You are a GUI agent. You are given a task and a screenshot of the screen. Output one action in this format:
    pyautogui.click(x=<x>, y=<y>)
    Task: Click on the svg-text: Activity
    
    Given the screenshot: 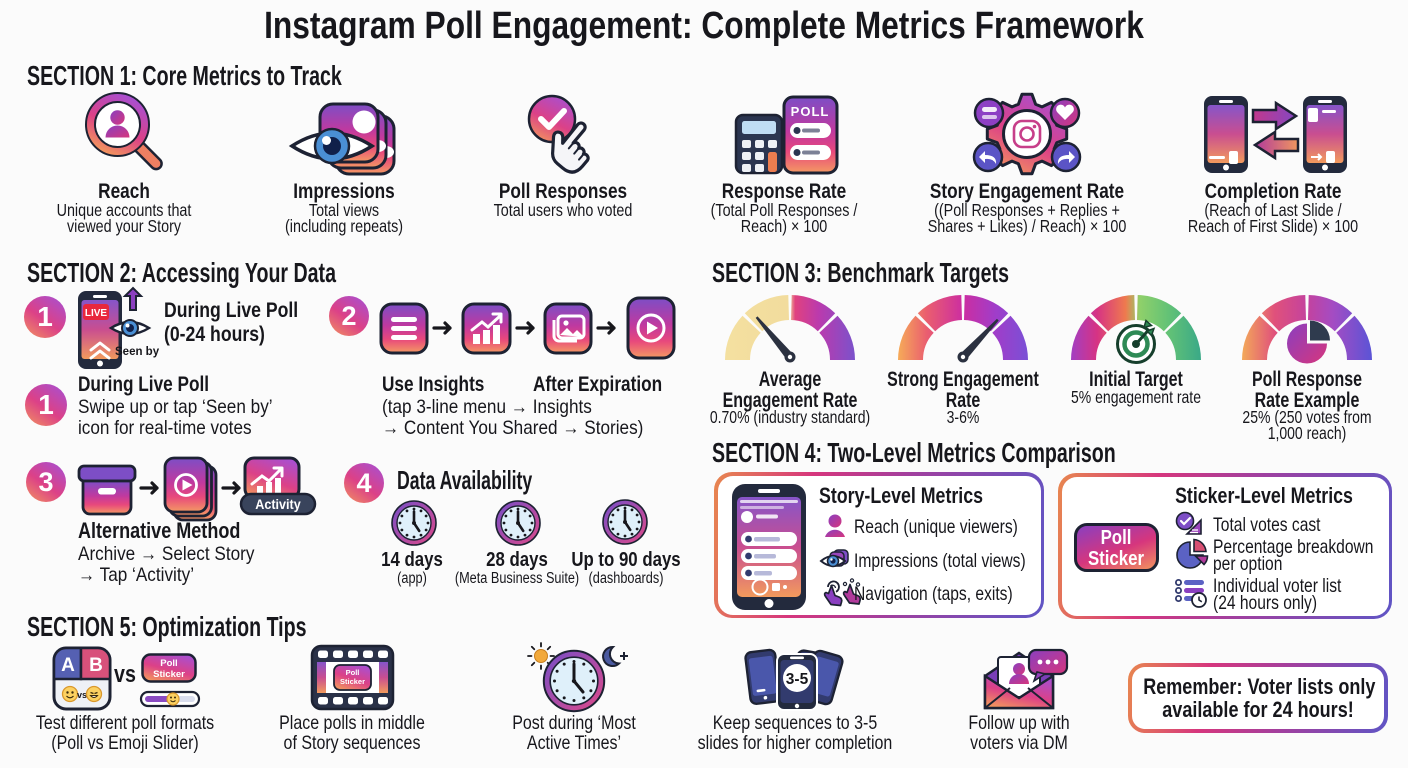 What is the action you would take?
    pyautogui.click(x=278, y=504)
    